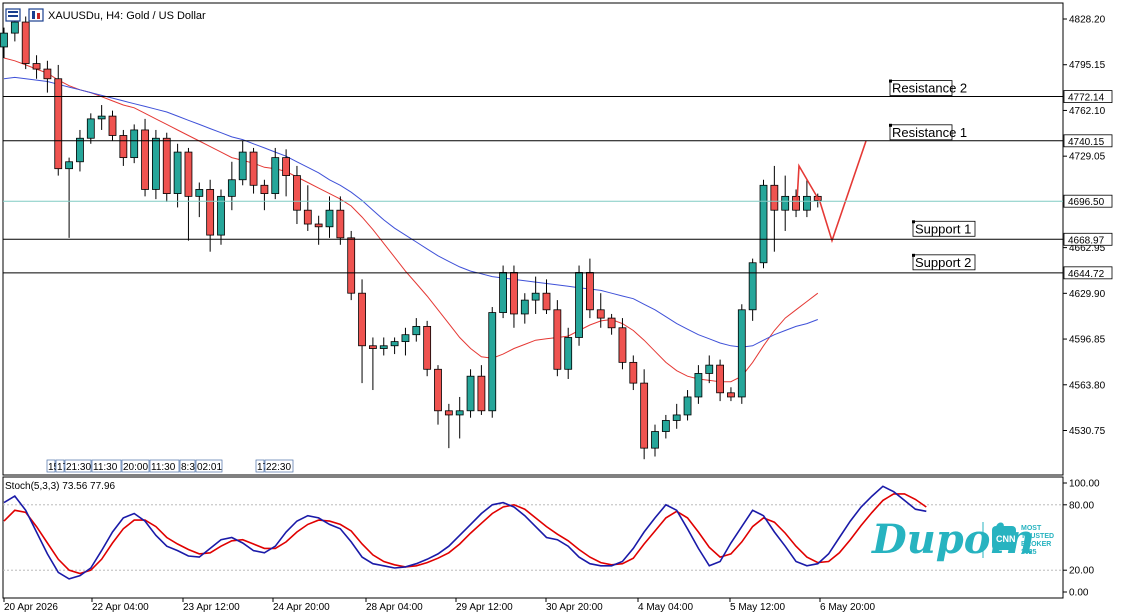 The image size is (1122, 613). I want to click on price-tick-label: 4629.90, so click(1087, 294).